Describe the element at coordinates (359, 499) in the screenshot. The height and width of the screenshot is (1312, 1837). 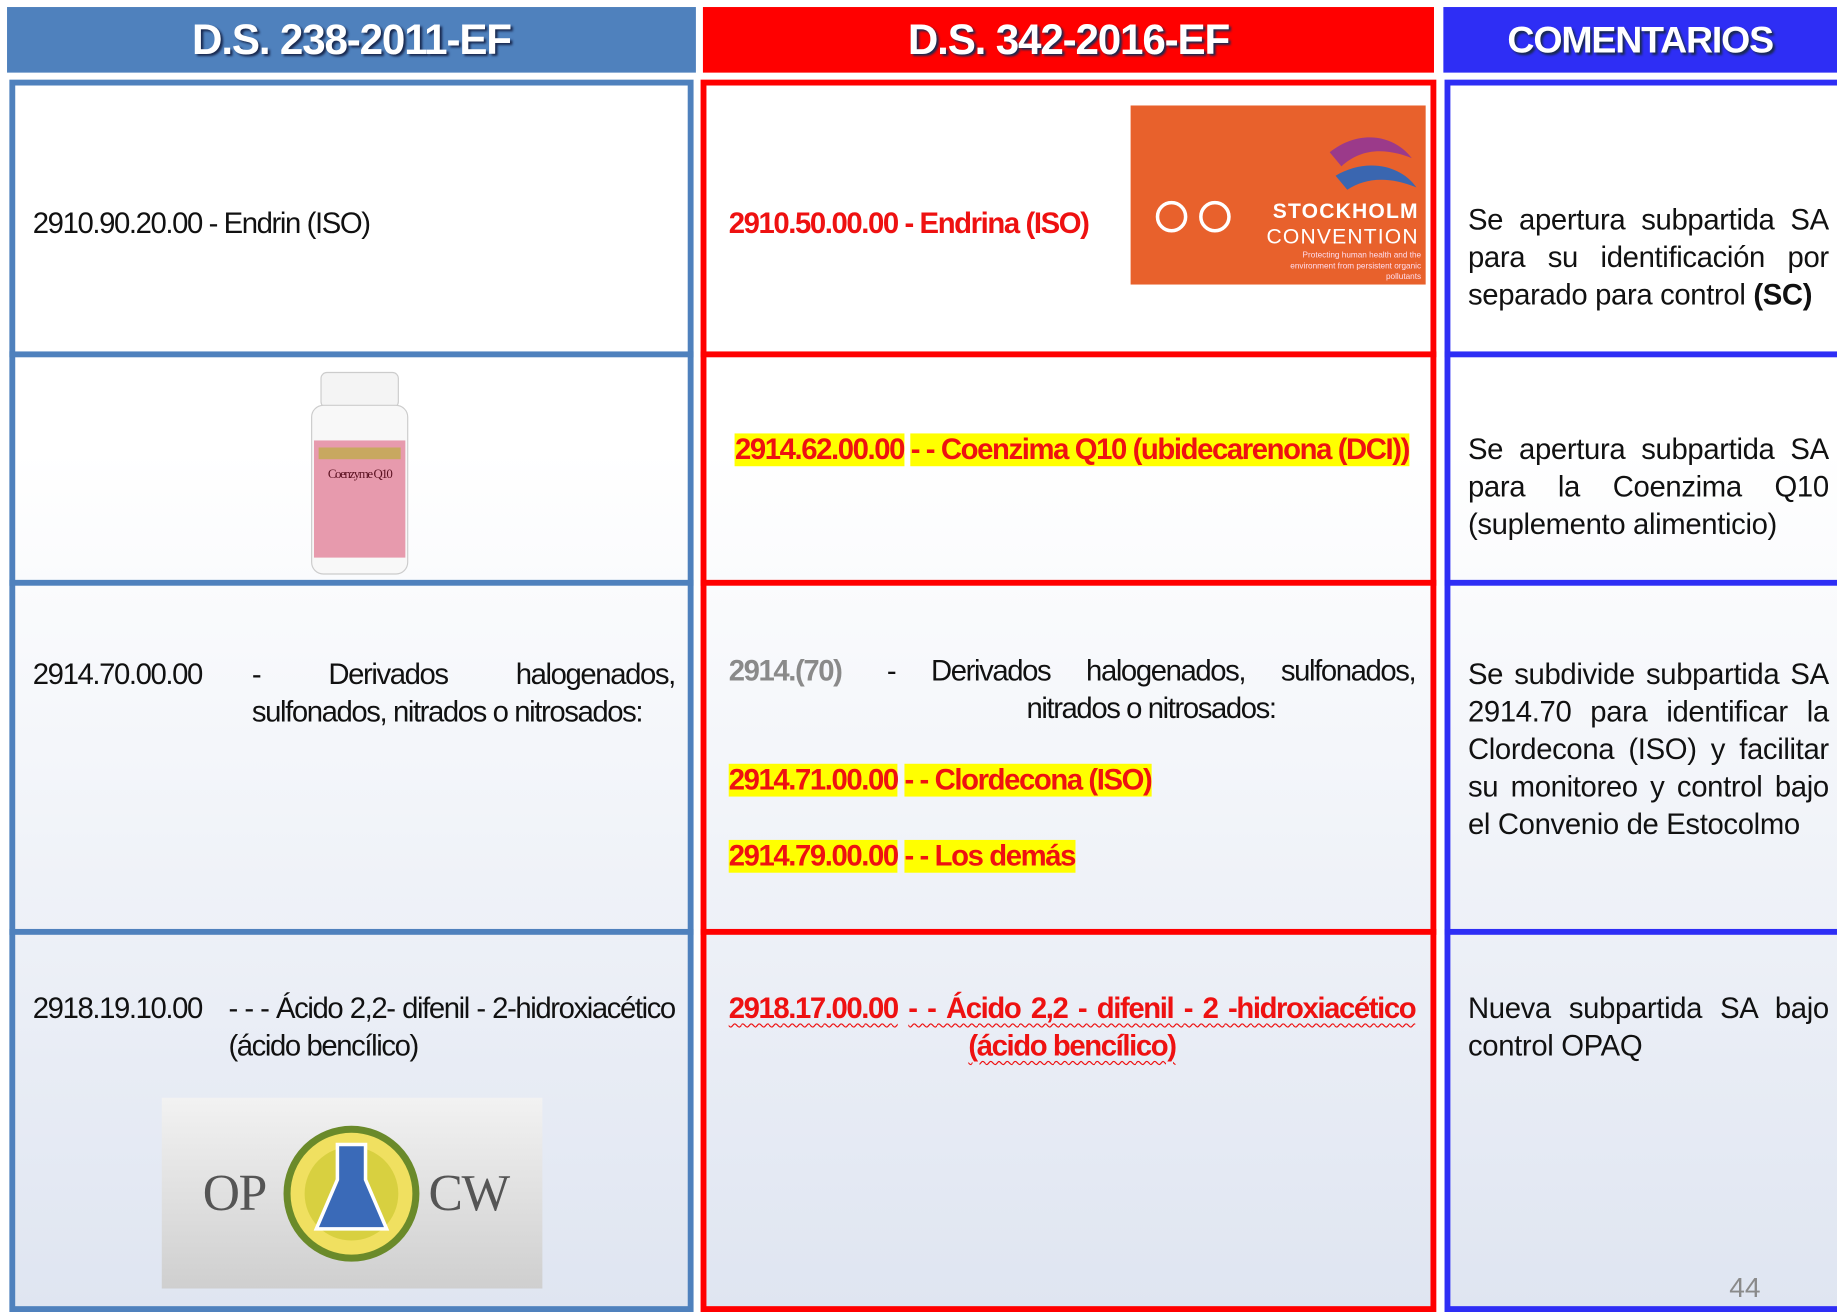
I see `bottle-label` at that location.